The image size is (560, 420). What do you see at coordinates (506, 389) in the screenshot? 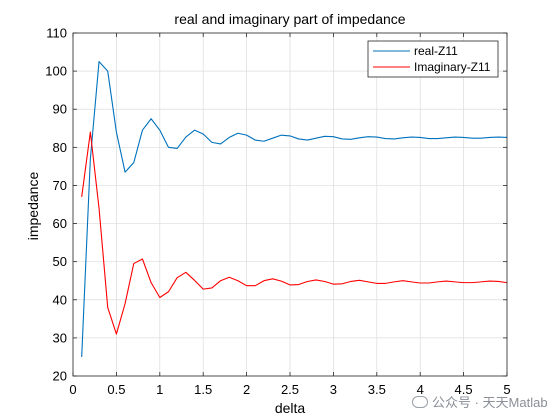
I see `x-tick-label: 5` at bounding box center [506, 389].